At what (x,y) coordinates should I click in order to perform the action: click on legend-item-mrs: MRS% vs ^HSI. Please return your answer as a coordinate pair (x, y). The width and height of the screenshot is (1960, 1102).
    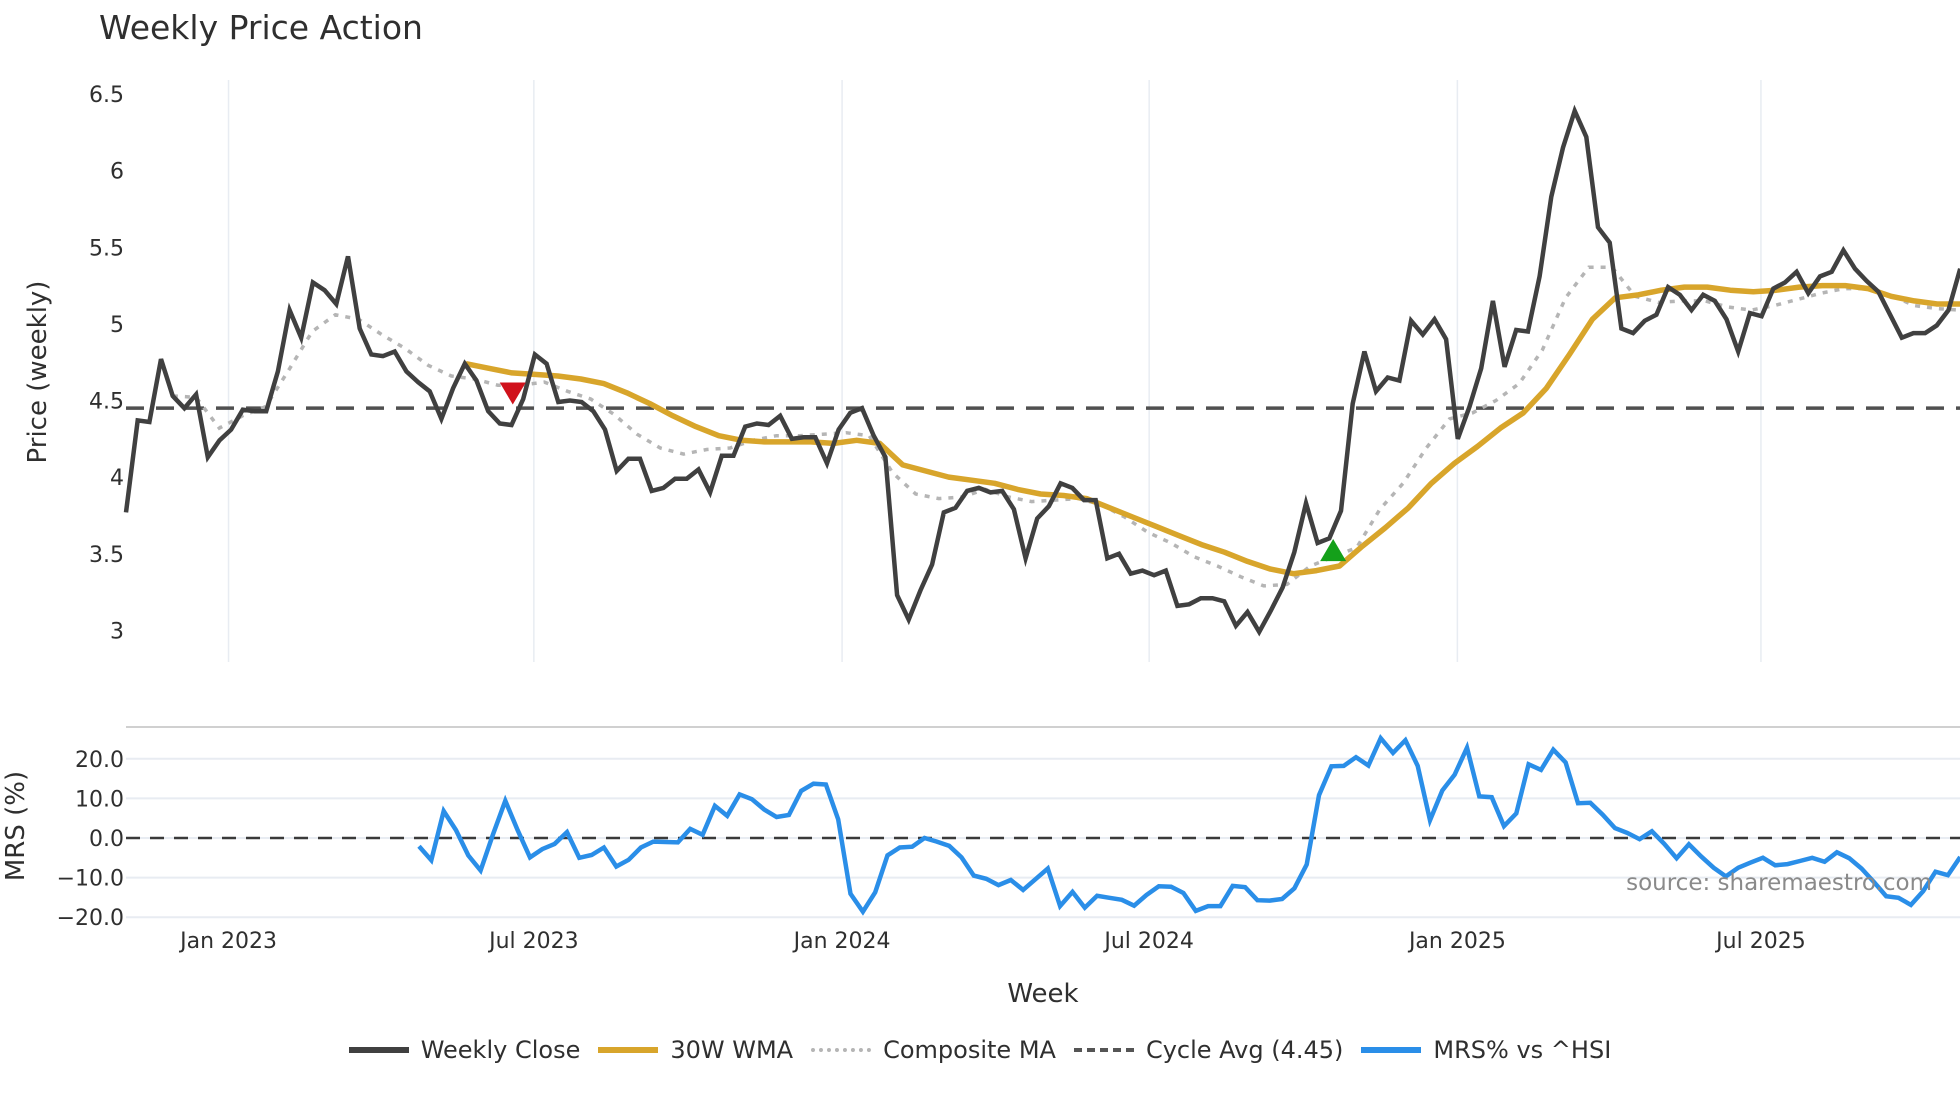
    Looking at the image, I should click on (1486, 1050).